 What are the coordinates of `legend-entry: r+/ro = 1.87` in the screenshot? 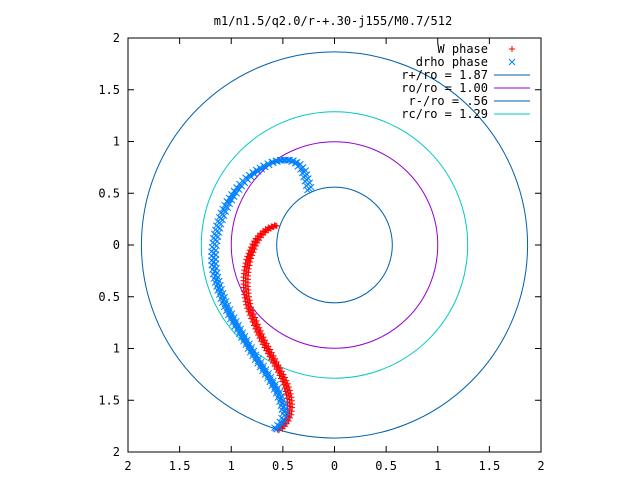 It's located at (465, 75).